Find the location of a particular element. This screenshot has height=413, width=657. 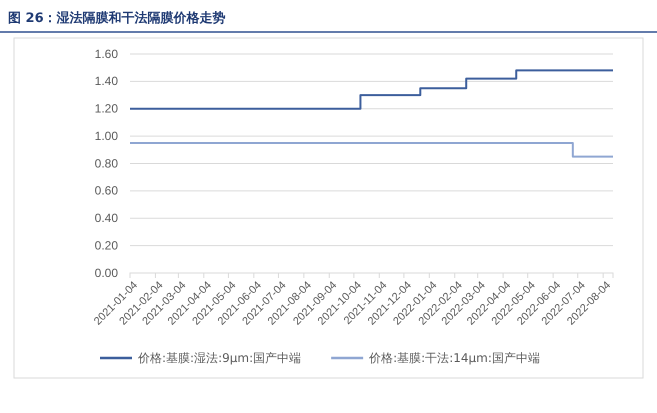

y-tick-label: 1.00 is located at coordinates (106, 135).